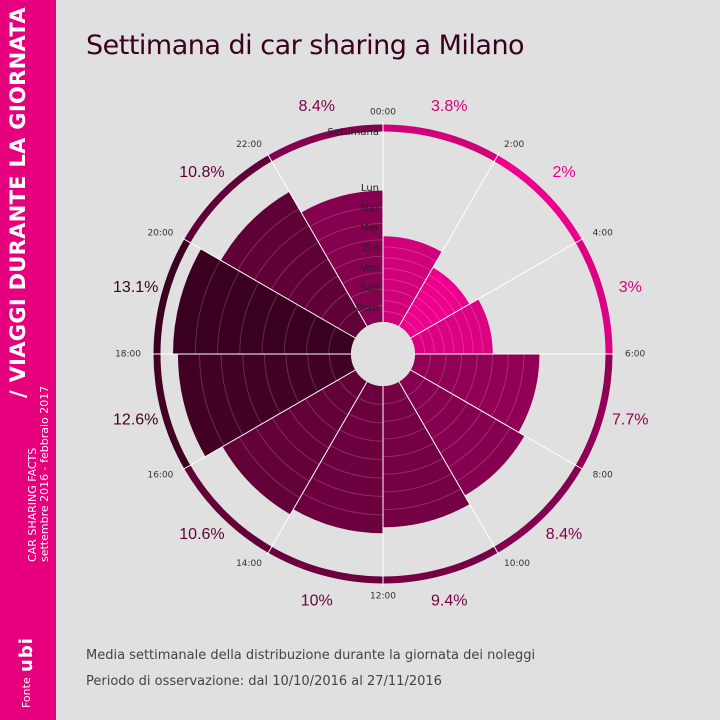 The width and height of the screenshot is (720, 720). What do you see at coordinates (228, 199) in the screenshot?
I see `outer-bar-20:00` at bounding box center [228, 199].